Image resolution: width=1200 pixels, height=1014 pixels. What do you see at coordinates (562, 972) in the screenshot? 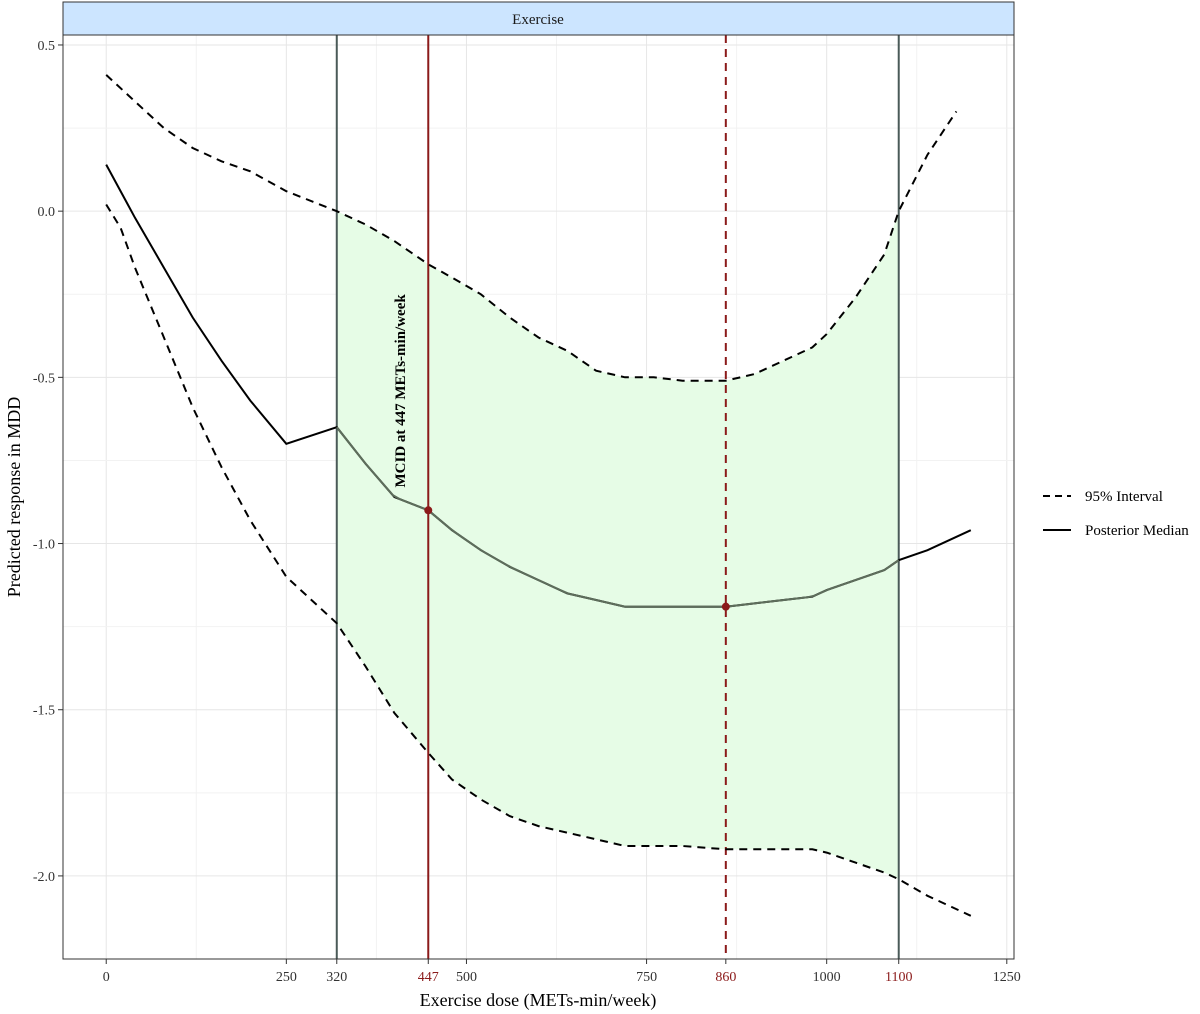
I see `x-axis-ticks: 0 250 320 447 500 750 860 1000 1100 1250` at bounding box center [562, 972].